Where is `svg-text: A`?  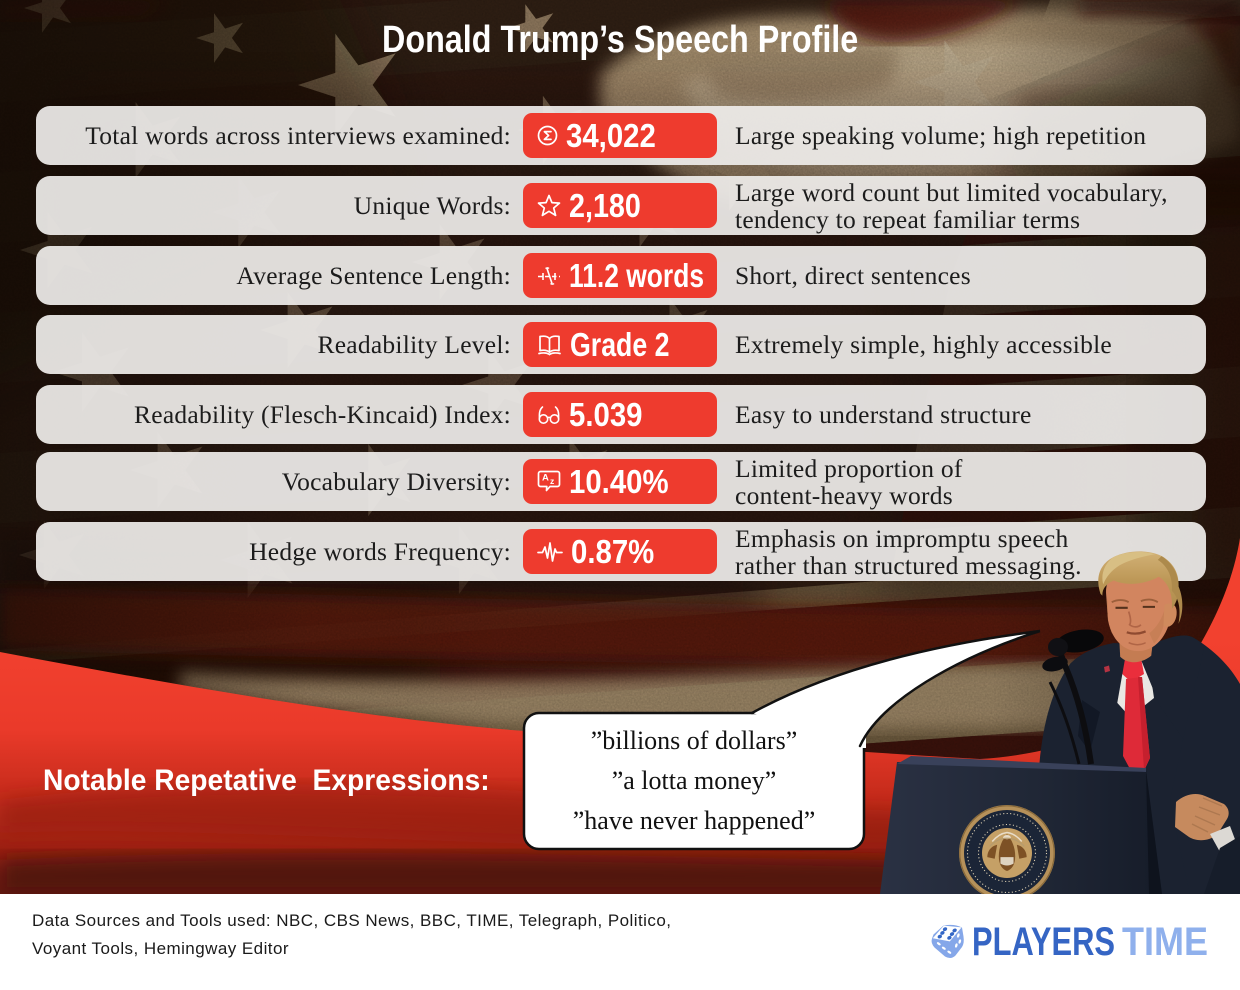
svg-text: A is located at coordinates (545, 478).